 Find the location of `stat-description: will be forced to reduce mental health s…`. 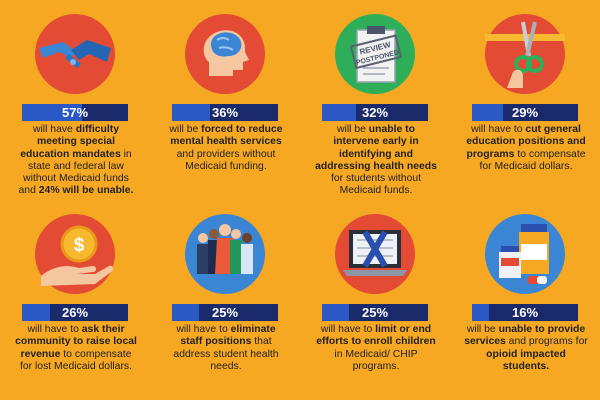

stat-description: will be forced to reduce mental health s… is located at coordinates (226, 148).